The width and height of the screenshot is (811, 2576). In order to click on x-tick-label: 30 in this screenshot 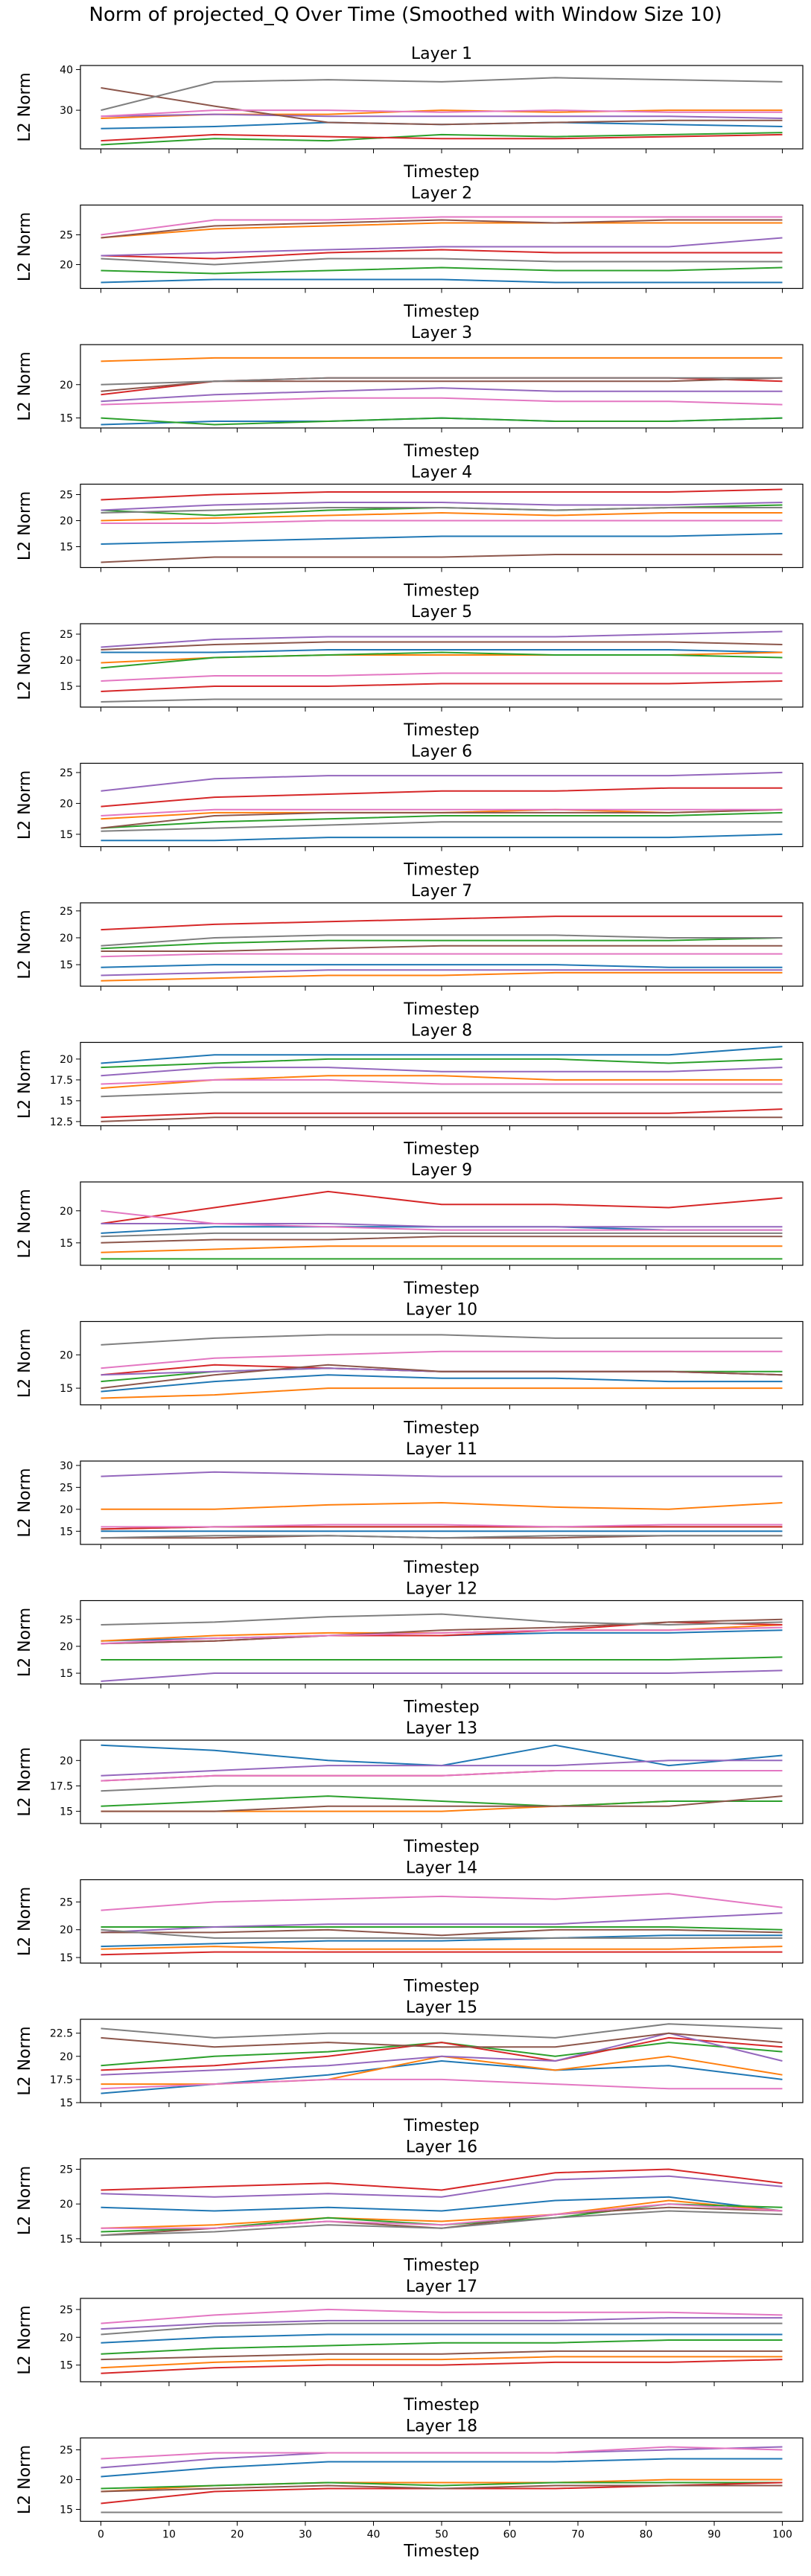, I will do `click(305, 2535)`.